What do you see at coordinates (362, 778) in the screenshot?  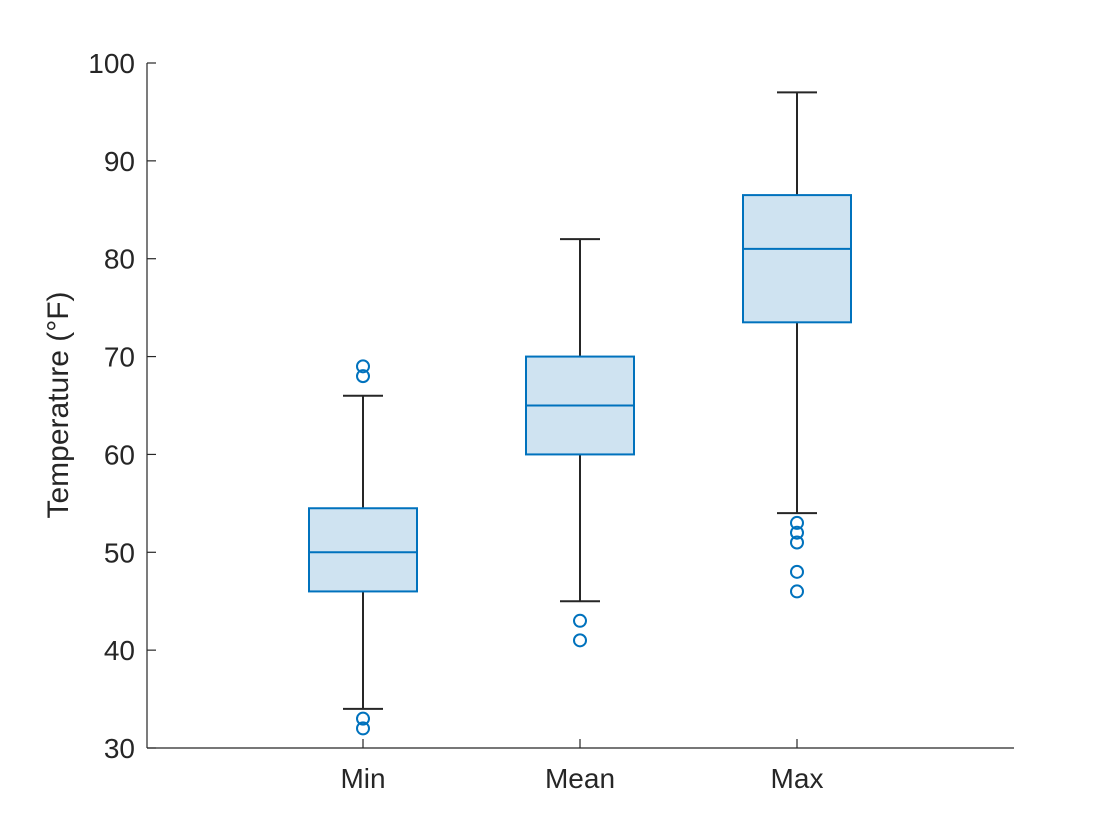 I see `x-tick-label: Min` at bounding box center [362, 778].